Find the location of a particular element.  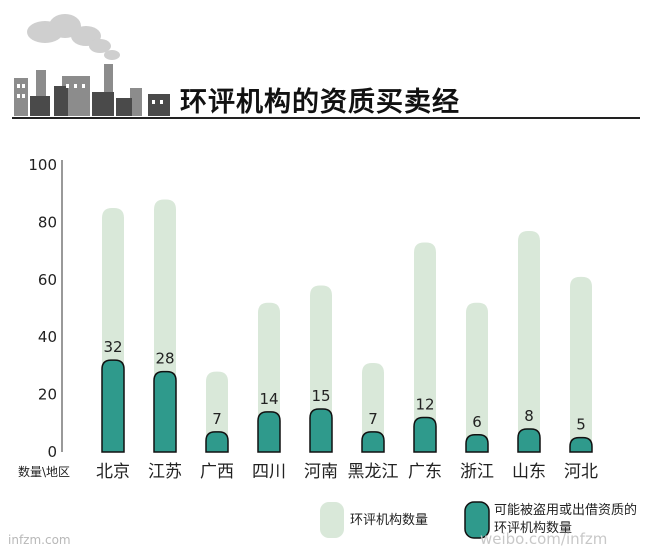

data-label: 6 is located at coordinates (477, 422).